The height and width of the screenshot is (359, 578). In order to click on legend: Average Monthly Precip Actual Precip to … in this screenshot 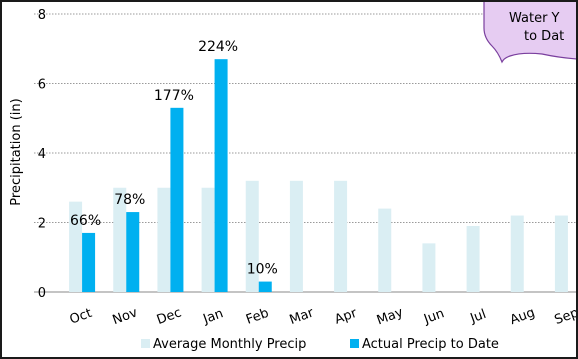, I will do `click(320, 344)`.